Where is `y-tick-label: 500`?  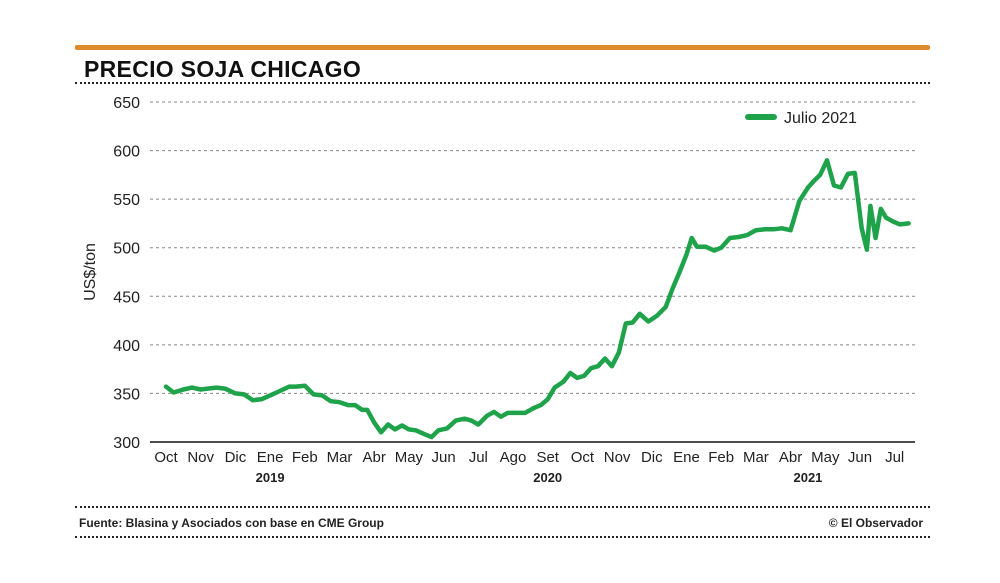 y-tick-label: 500 is located at coordinates (126, 249).